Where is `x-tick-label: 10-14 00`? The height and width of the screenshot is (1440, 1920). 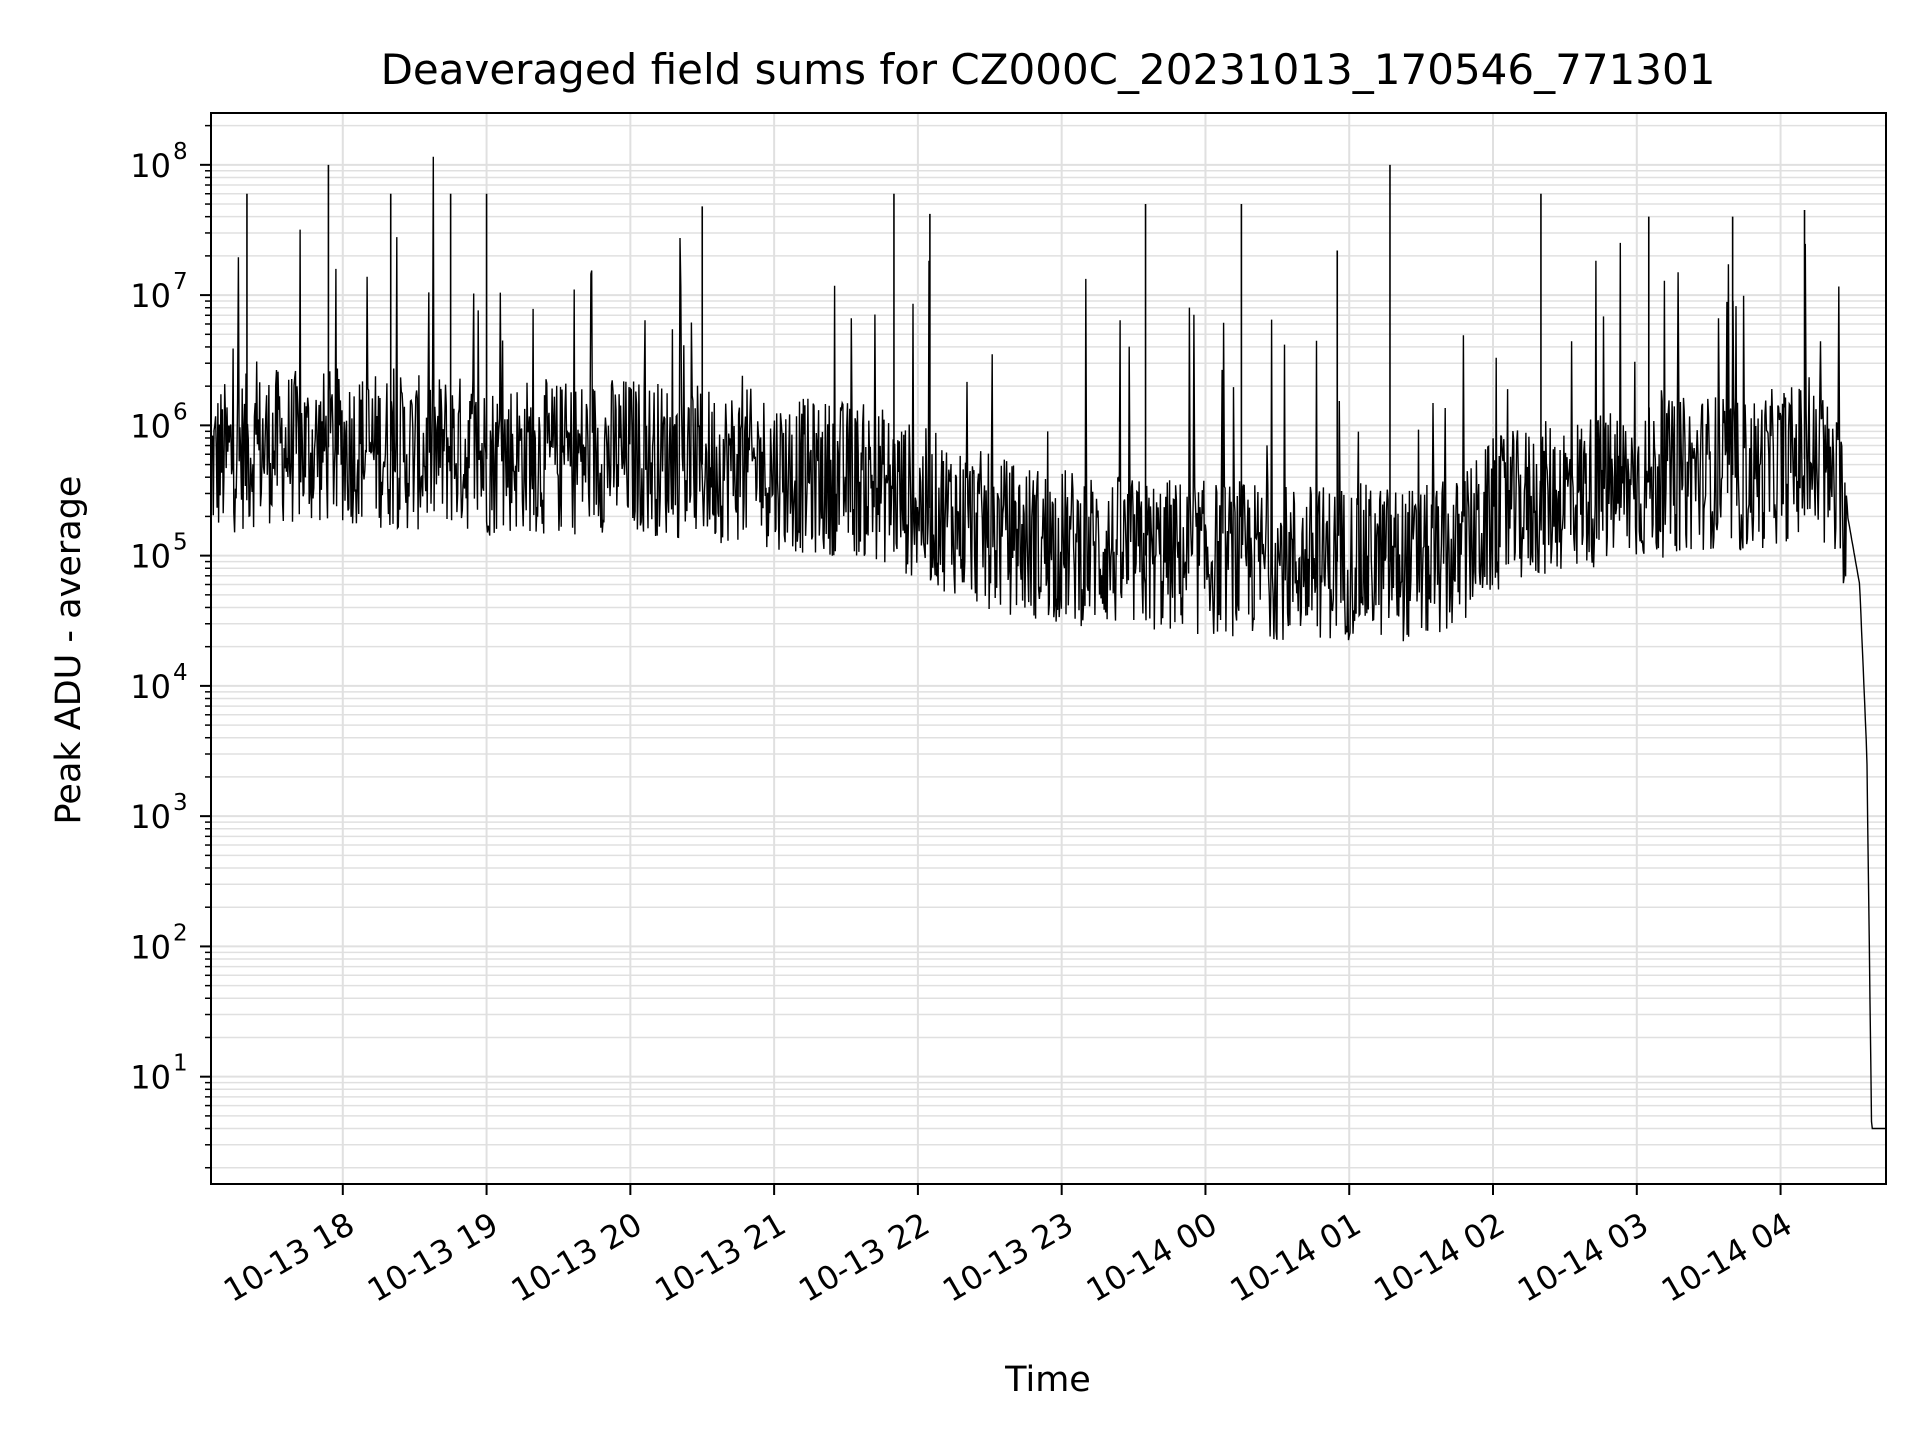 x-tick-label: 10-14 00 is located at coordinates (1152, 1257).